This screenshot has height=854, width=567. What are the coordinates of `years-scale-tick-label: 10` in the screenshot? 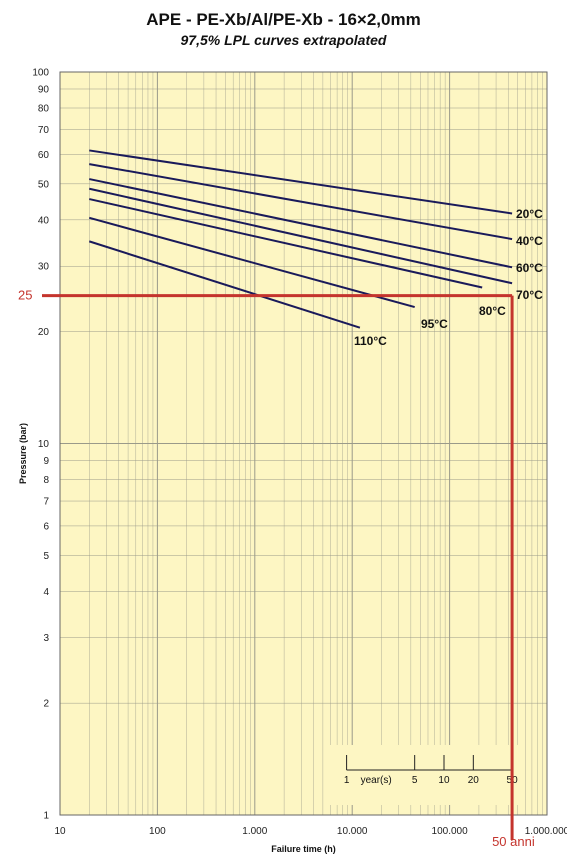 It's located at (444, 780).